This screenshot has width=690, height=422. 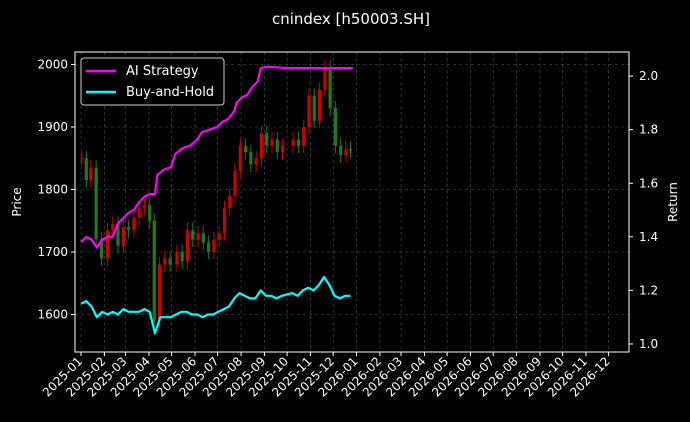 I want to click on left-axis-label: Price, so click(x=17, y=201).